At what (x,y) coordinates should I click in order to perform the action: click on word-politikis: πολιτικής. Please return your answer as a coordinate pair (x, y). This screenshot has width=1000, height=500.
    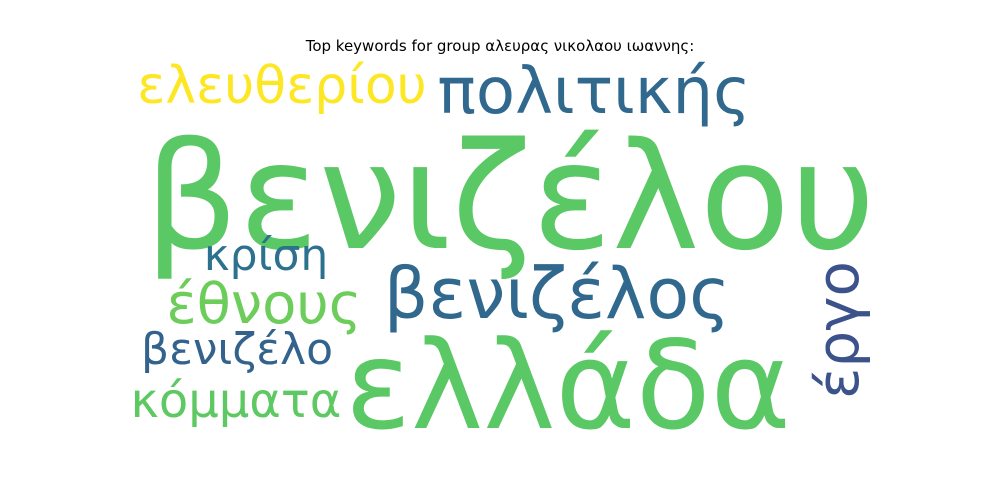
    Looking at the image, I should click on (593, 92).